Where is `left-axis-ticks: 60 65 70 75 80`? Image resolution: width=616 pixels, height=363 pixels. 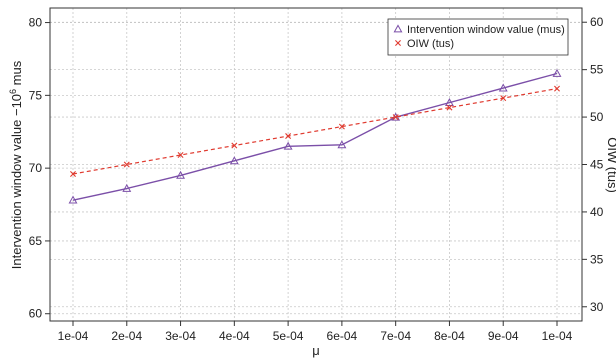
left-axis-ticks: 60 65 70 75 80 is located at coordinates (39, 168).